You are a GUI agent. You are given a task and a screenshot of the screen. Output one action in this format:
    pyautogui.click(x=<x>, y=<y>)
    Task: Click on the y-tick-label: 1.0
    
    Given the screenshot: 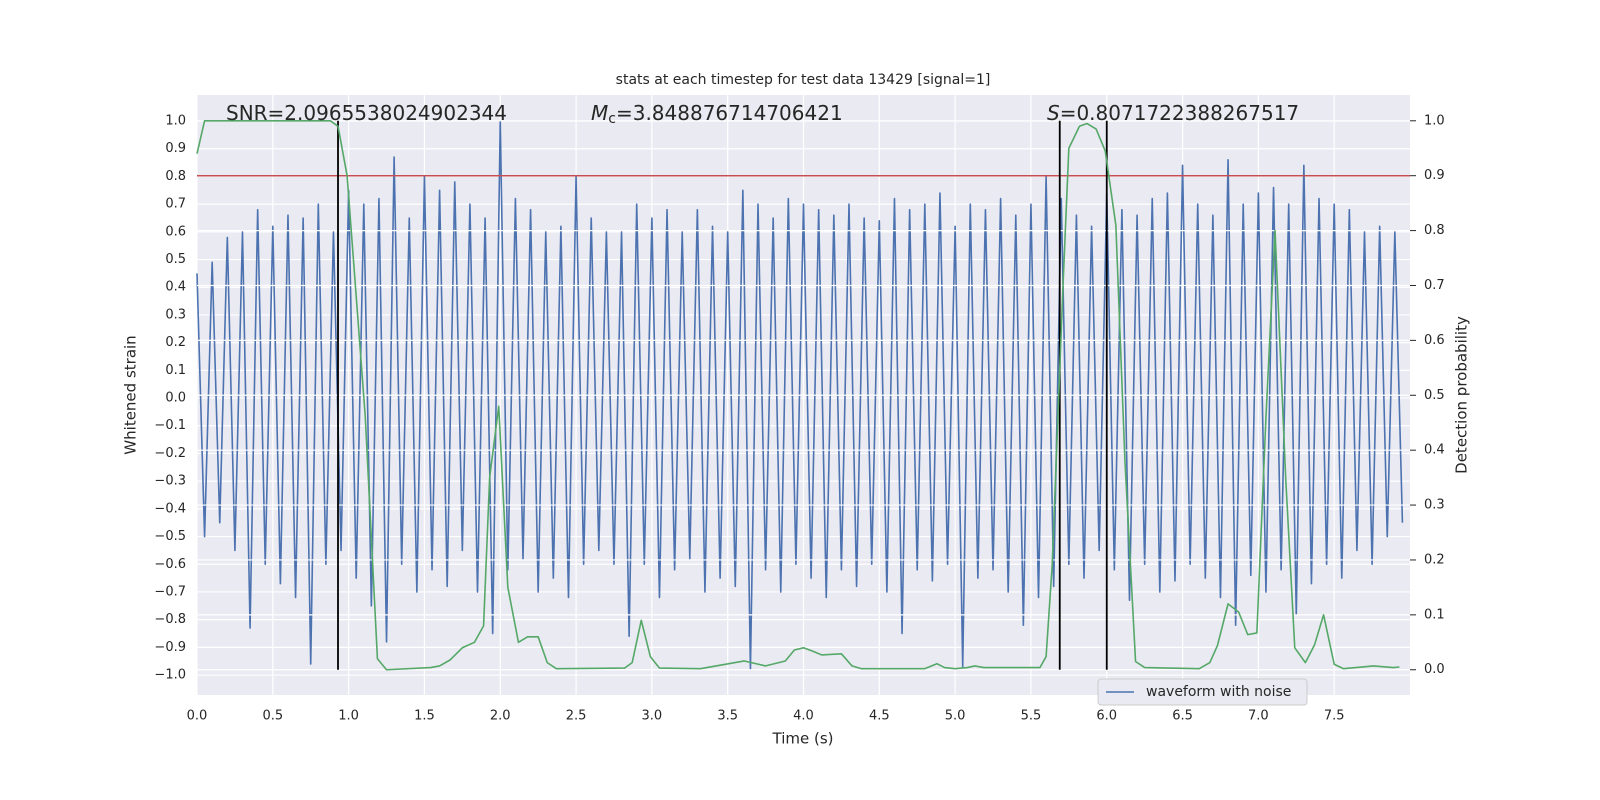 What is the action you would take?
    pyautogui.click(x=175, y=121)
    